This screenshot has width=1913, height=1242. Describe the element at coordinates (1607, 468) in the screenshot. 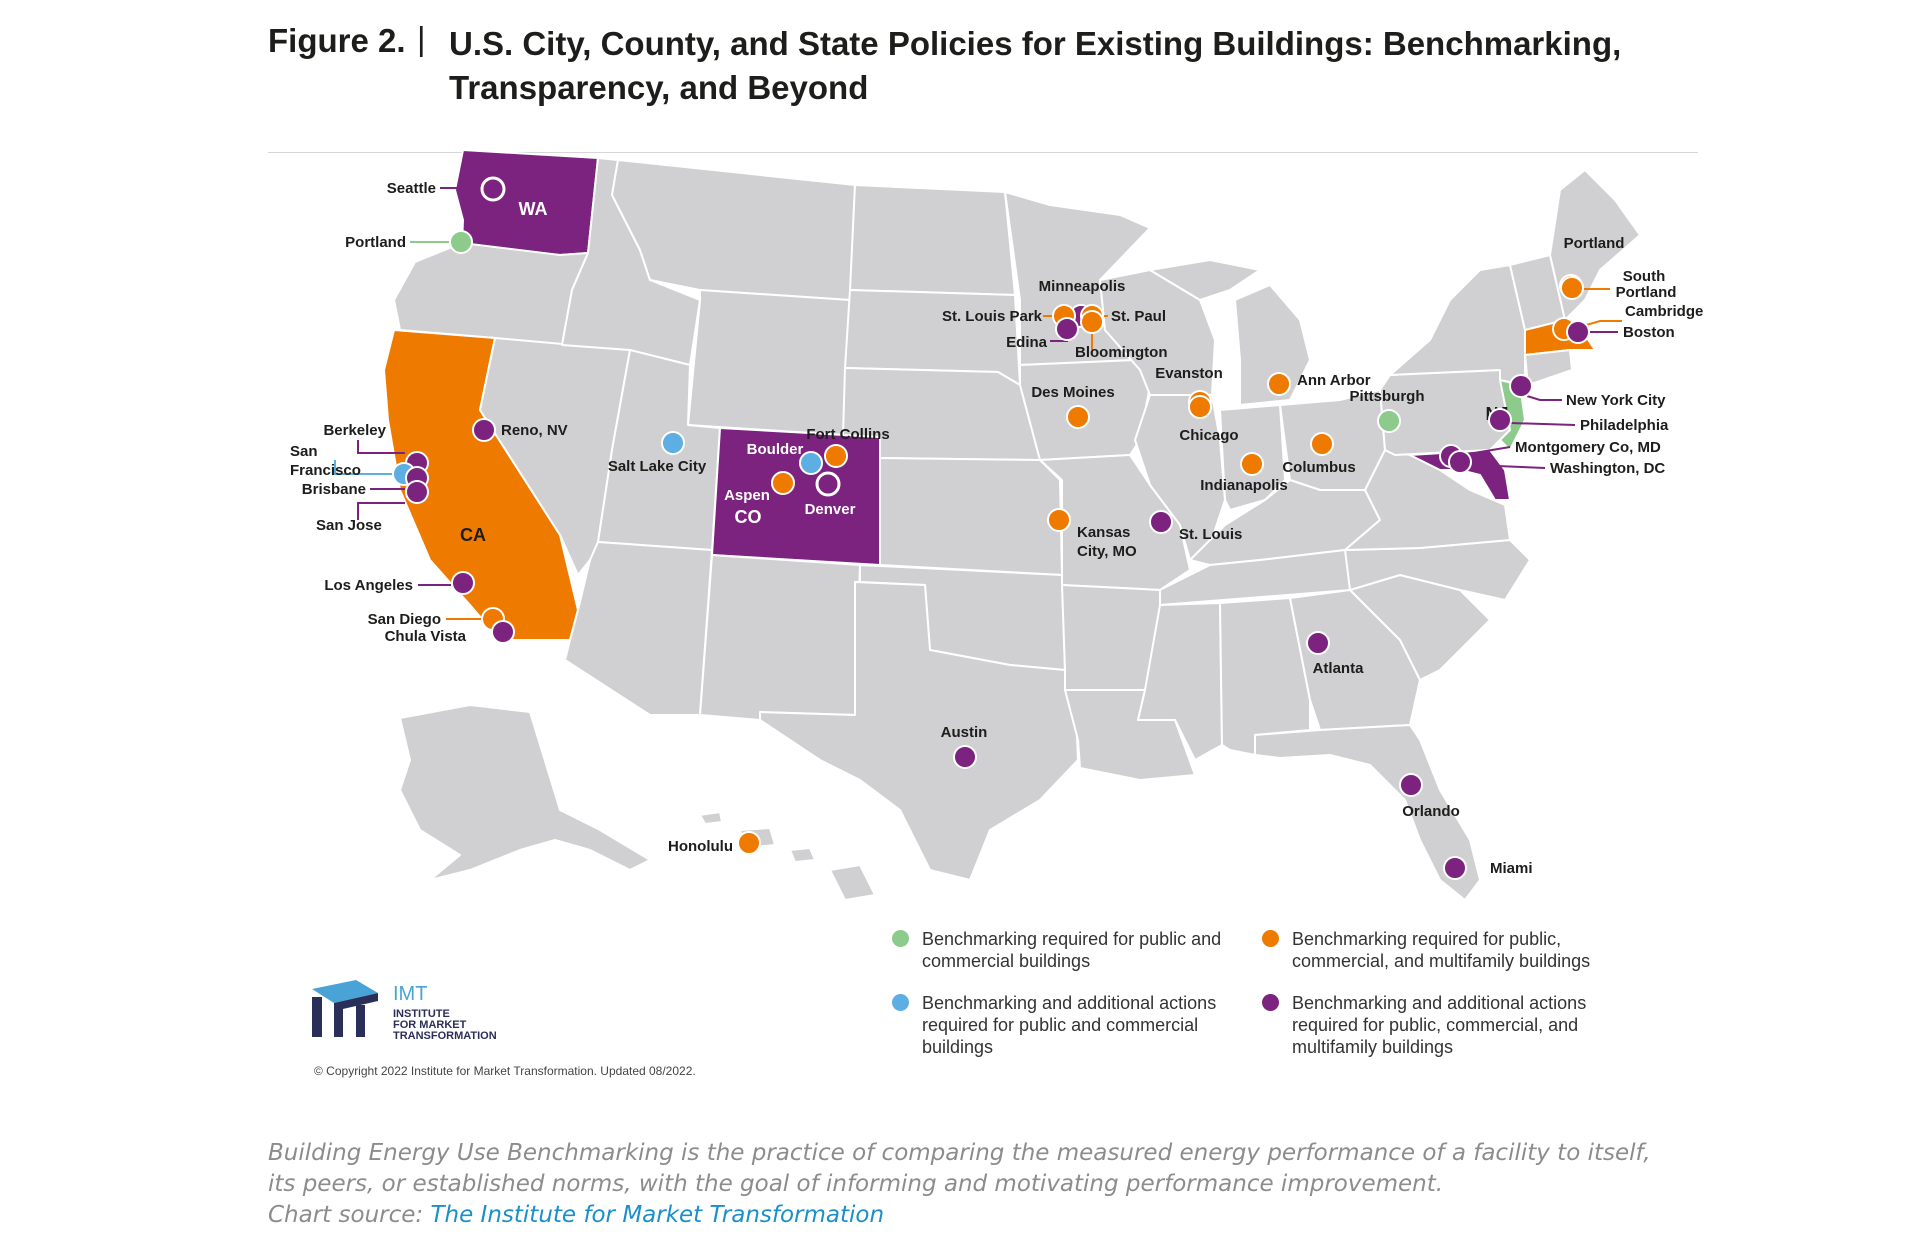

I see `city-label: Washington, DC` at that location.